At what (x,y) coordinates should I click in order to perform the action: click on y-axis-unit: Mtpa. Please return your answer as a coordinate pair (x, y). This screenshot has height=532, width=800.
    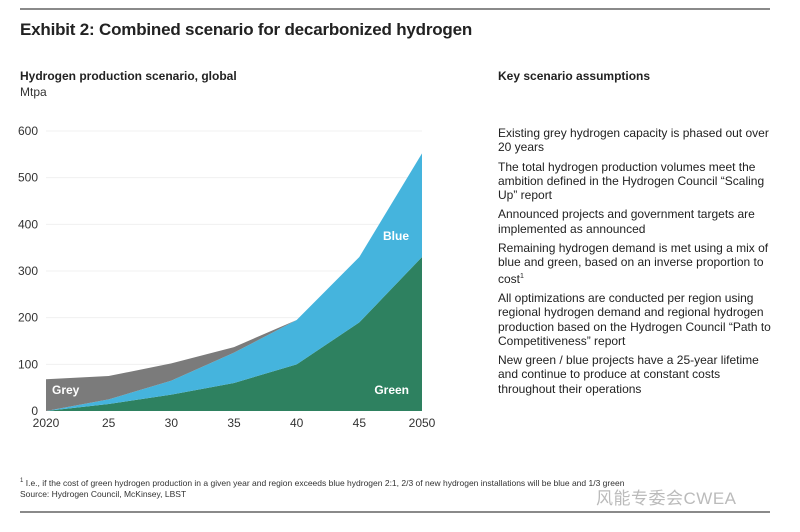
    Looking at the image, I should click on (33, 92).